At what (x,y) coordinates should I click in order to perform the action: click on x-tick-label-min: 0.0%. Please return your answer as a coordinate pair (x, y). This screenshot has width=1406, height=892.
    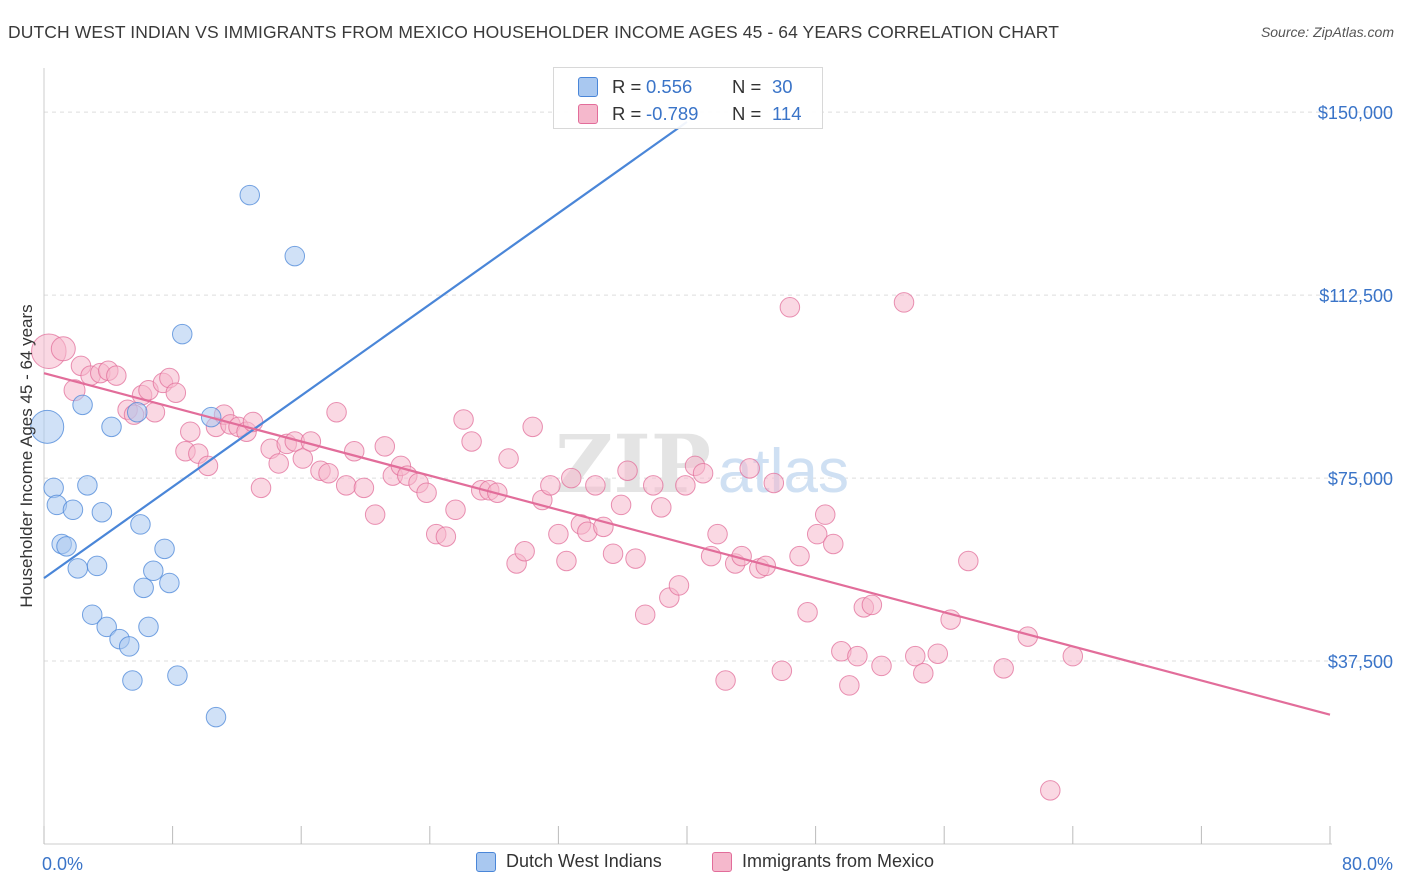
    Looking at the image, I should click on (62, 864).